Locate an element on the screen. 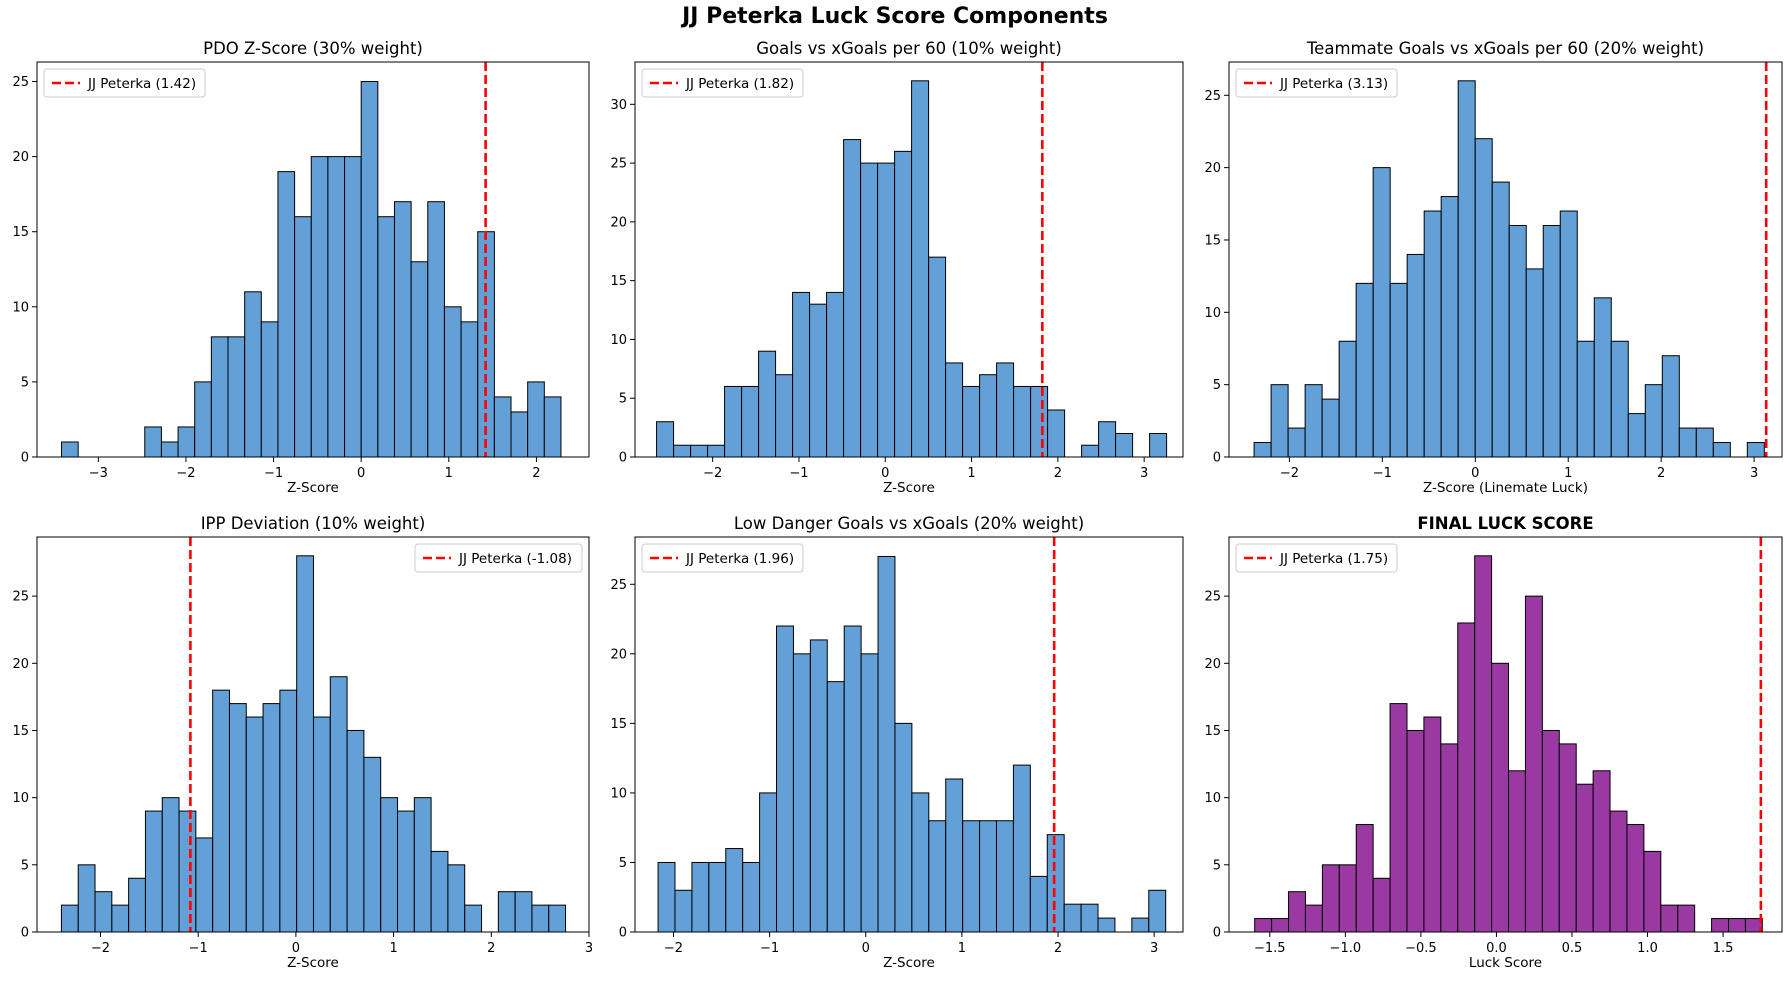  legend-label: JJ Peterka (3.13) is located at coordinates (1333, 84).